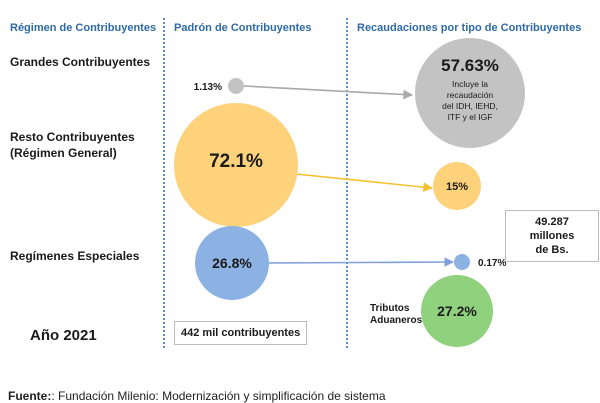 This screenshot has height=403, width=600. Describe the element at coordinates (492, 263) in the screenshot. I see `recaudacion-label-especiales: 0.17%` at that location.